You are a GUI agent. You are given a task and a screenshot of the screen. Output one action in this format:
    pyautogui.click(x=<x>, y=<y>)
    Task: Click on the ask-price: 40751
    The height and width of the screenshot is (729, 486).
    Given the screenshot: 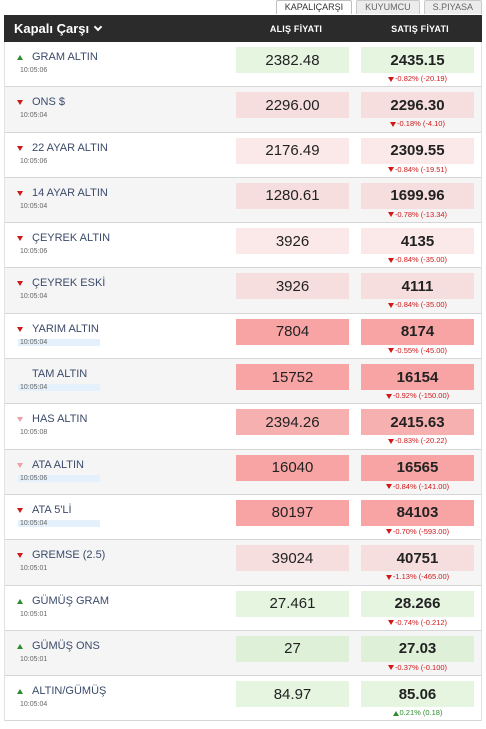 What is the action you would take?
    pyautogui.click(x=417, y=558)
    